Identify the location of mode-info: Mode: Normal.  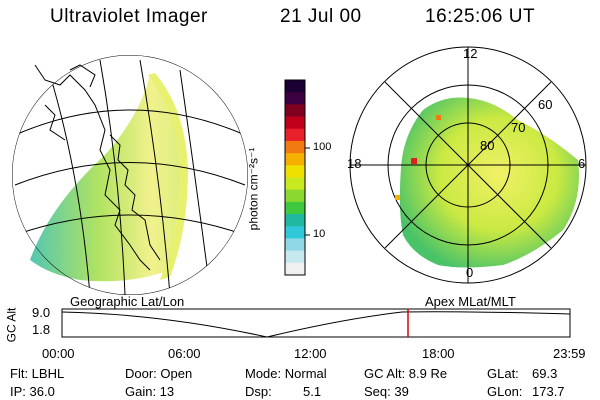
(286, 373).